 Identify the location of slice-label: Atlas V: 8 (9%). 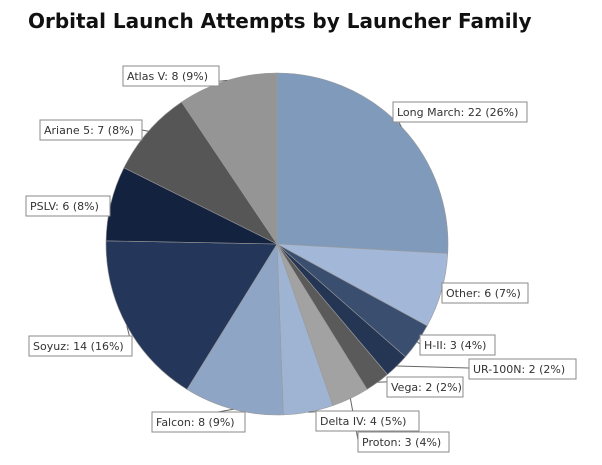
(171, 76).